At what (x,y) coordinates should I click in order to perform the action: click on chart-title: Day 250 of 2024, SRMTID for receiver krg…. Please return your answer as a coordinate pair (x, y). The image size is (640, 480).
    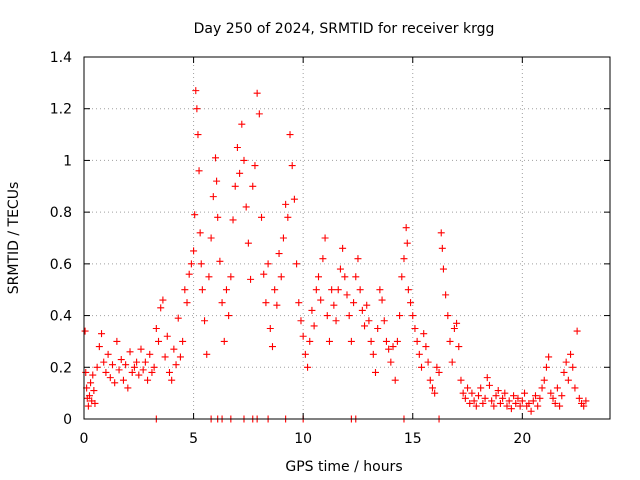
    Looking at the image, I should click on (344, 29).